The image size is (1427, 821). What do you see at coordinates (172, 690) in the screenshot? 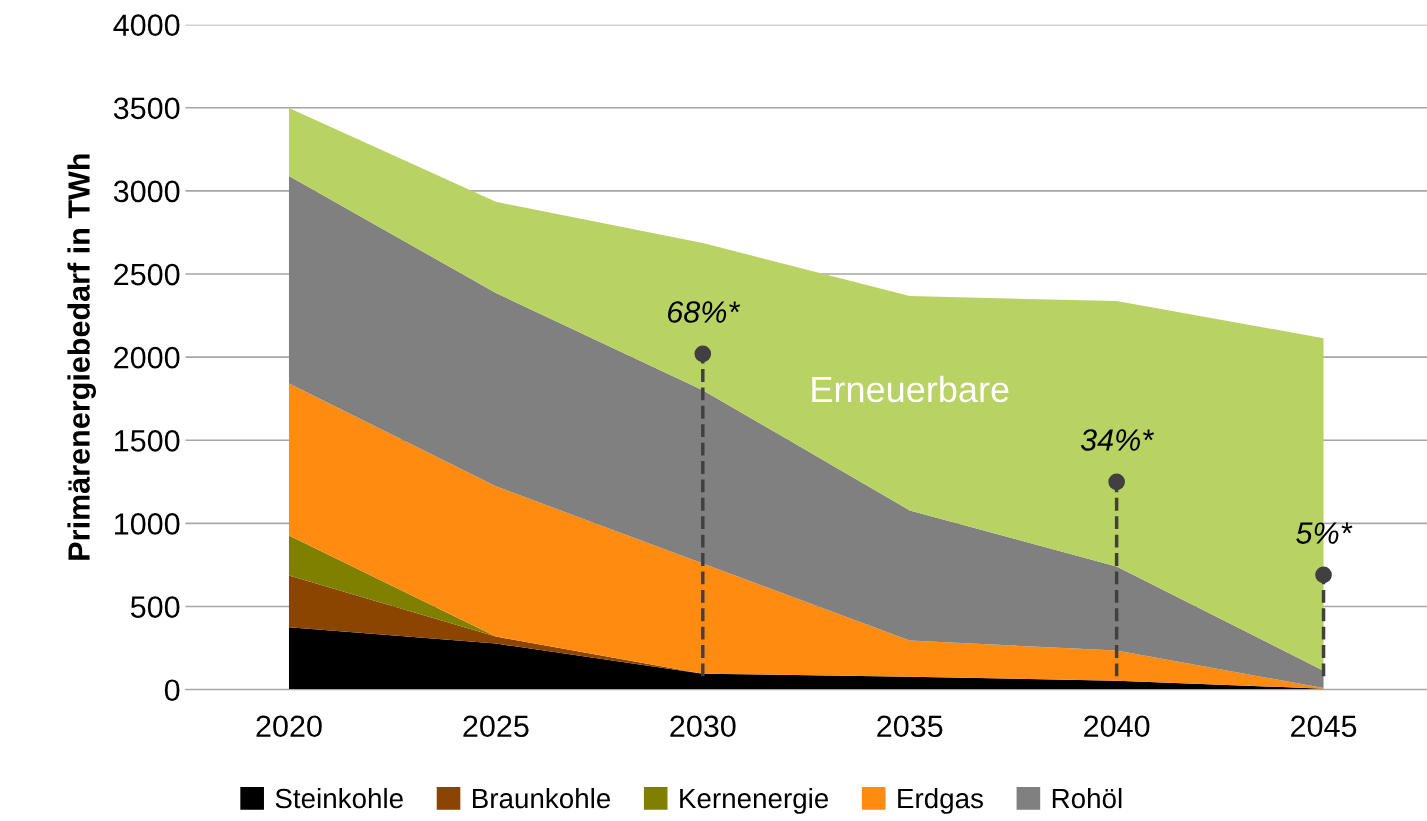
I see `y-tick-label: 0` at bounding box center [172, 690].